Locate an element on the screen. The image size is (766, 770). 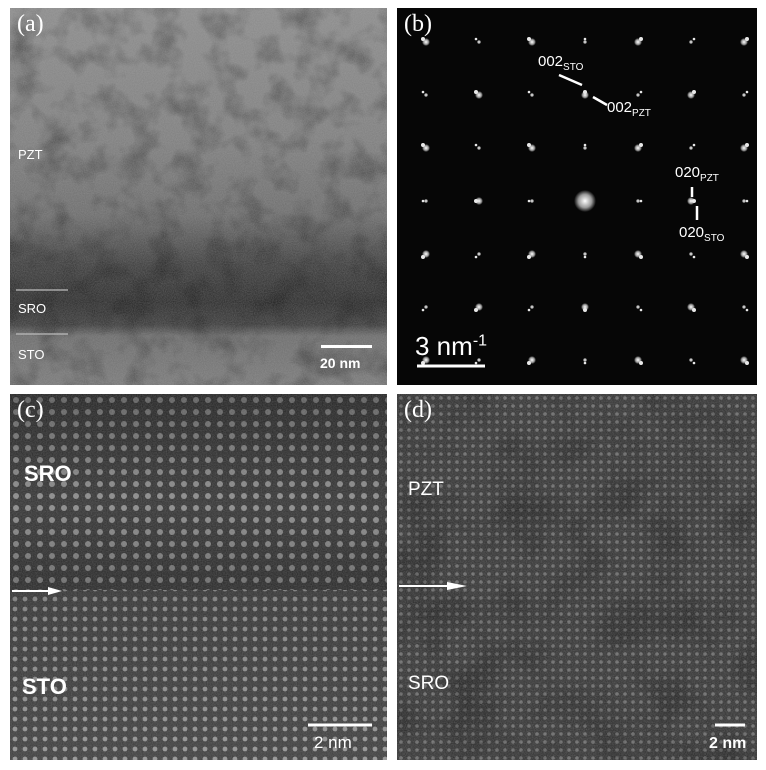
central-beam-spot is located at coordinates (585, 201).